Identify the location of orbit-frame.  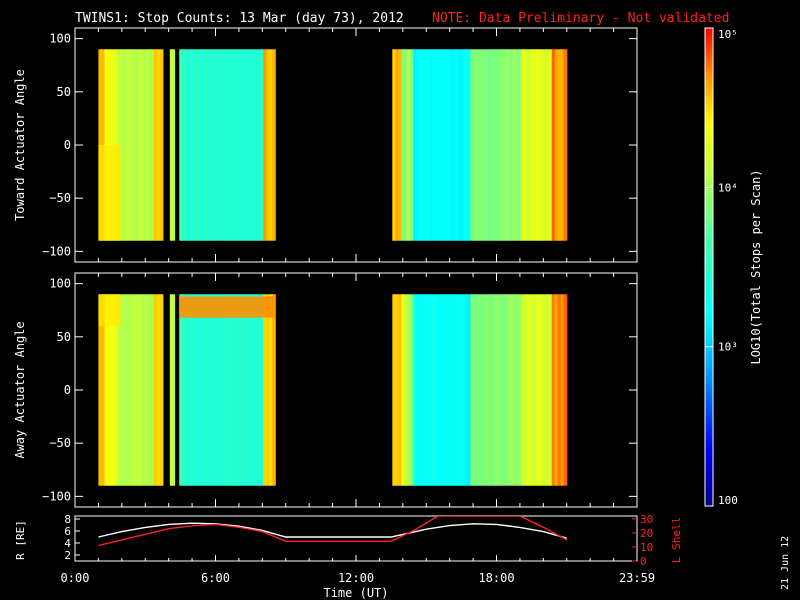
(356, 538).